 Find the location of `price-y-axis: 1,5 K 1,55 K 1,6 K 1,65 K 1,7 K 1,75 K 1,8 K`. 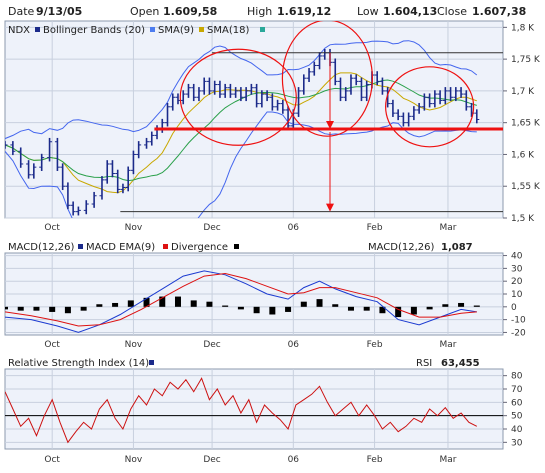

price-y-axis: 1,5 K 1,55 K 1,6 K 1,65 K 1,7 K 1,75 K 1,8 K is located at coordinates (522, 123).